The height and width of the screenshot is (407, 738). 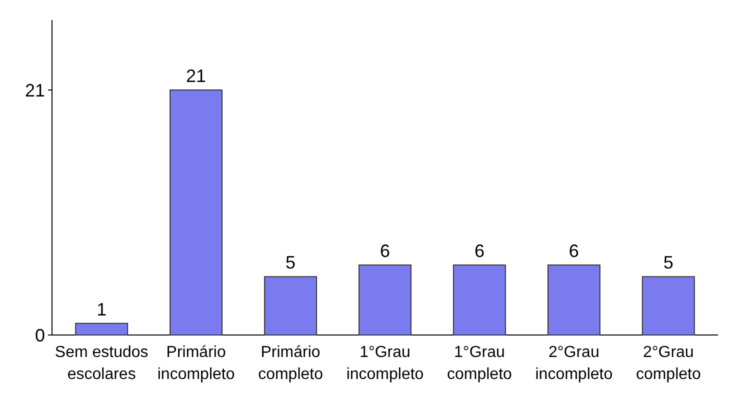 I want to click on y-tick-label: 0, so click(x=39, y=335).